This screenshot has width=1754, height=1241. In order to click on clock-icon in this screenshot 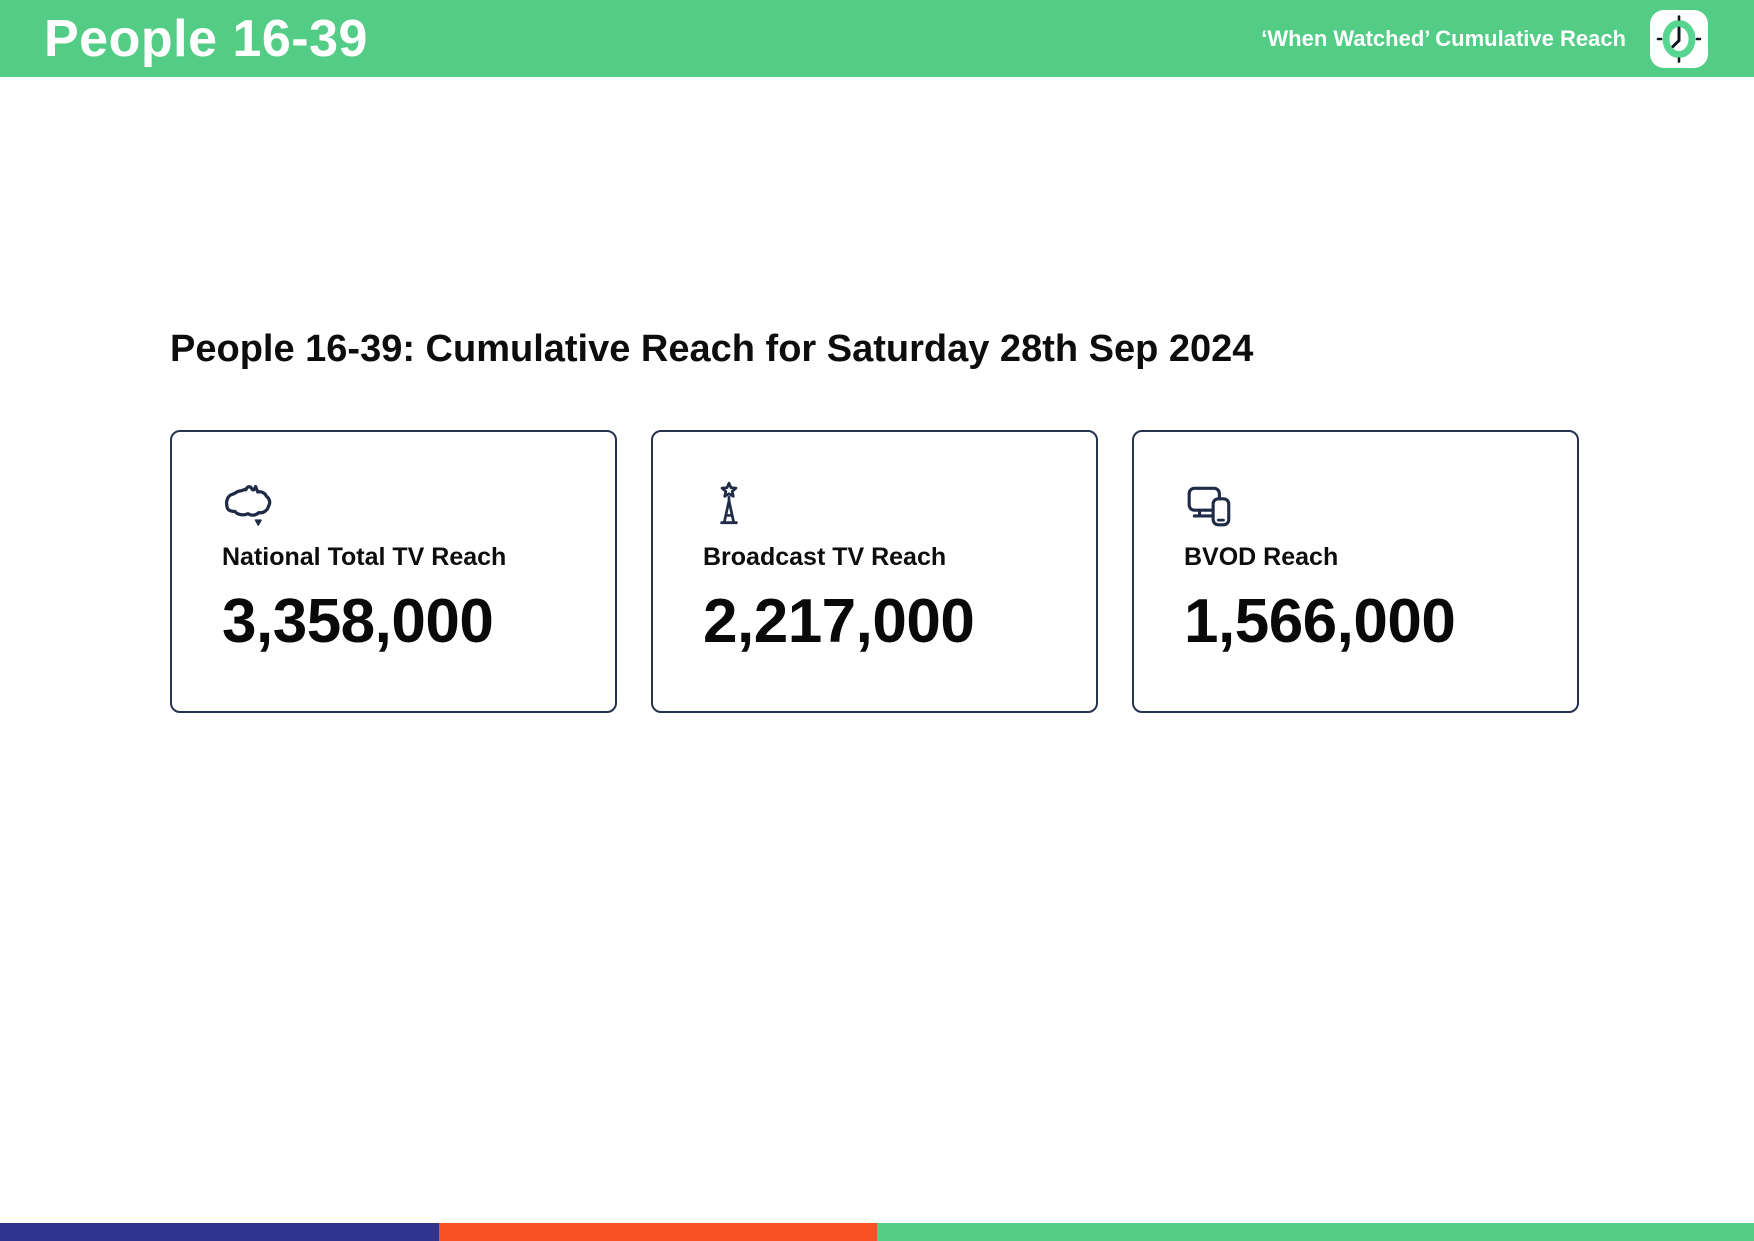, I will do `click(1679, 38)`.